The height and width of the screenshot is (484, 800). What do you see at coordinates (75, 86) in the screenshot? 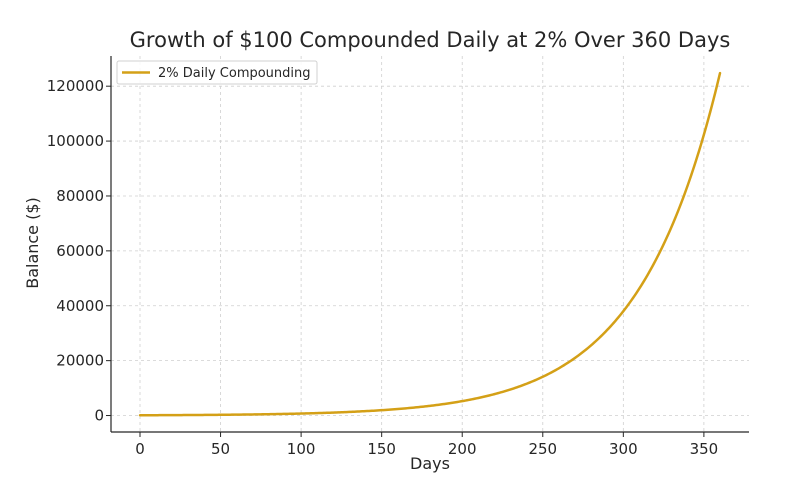
I see `y-tick-label-6: 120000` at bounding box center [75, 86].